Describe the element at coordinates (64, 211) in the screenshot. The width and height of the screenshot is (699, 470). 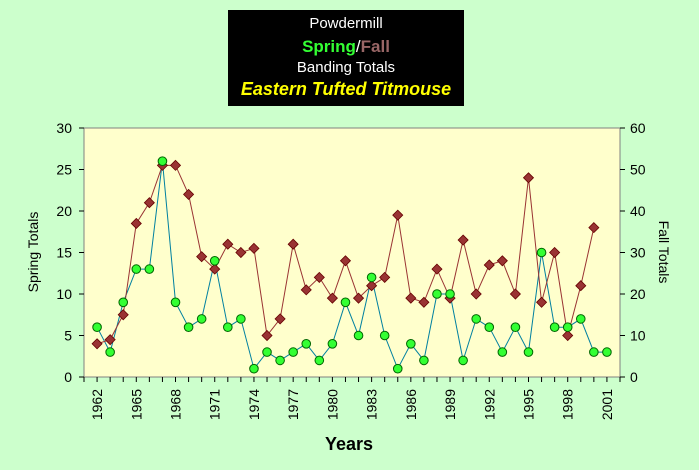
I see `y-left-tick-label: 20` at that location.